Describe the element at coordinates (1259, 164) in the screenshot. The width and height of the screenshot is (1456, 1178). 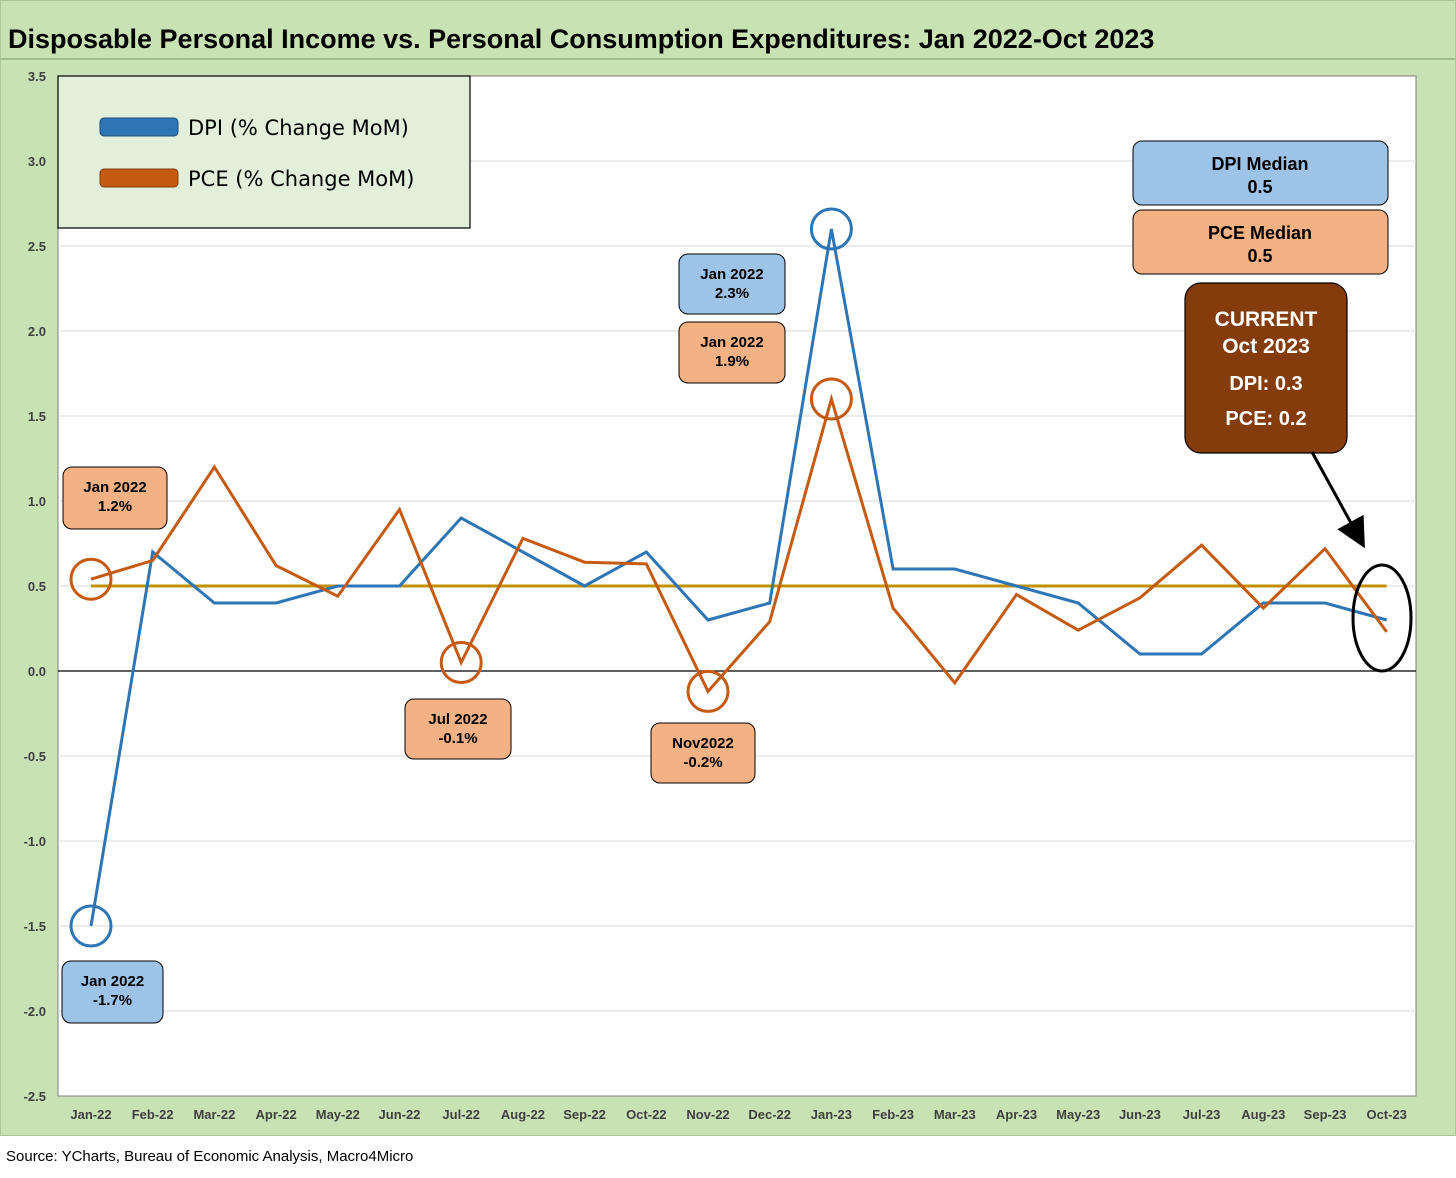
I see `dpi-median-label: DPI Median` at that location.